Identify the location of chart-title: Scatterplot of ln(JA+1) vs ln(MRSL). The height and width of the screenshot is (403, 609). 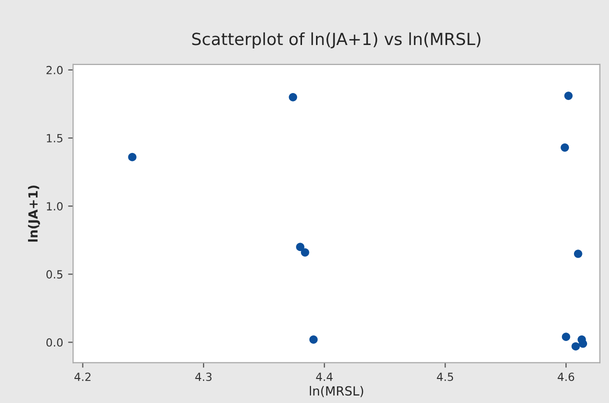
(336, 40).